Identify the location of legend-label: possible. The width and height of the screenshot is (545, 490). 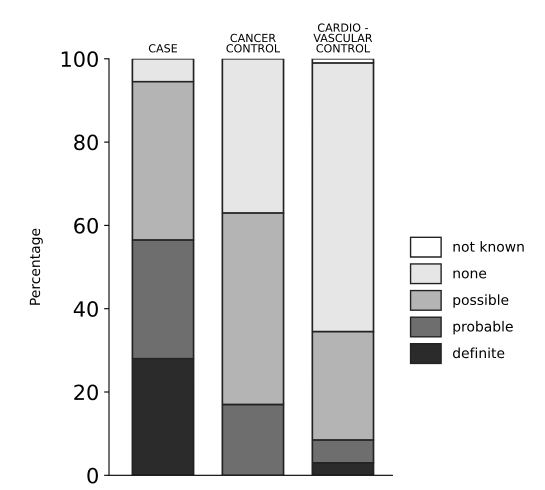
(480, 301).